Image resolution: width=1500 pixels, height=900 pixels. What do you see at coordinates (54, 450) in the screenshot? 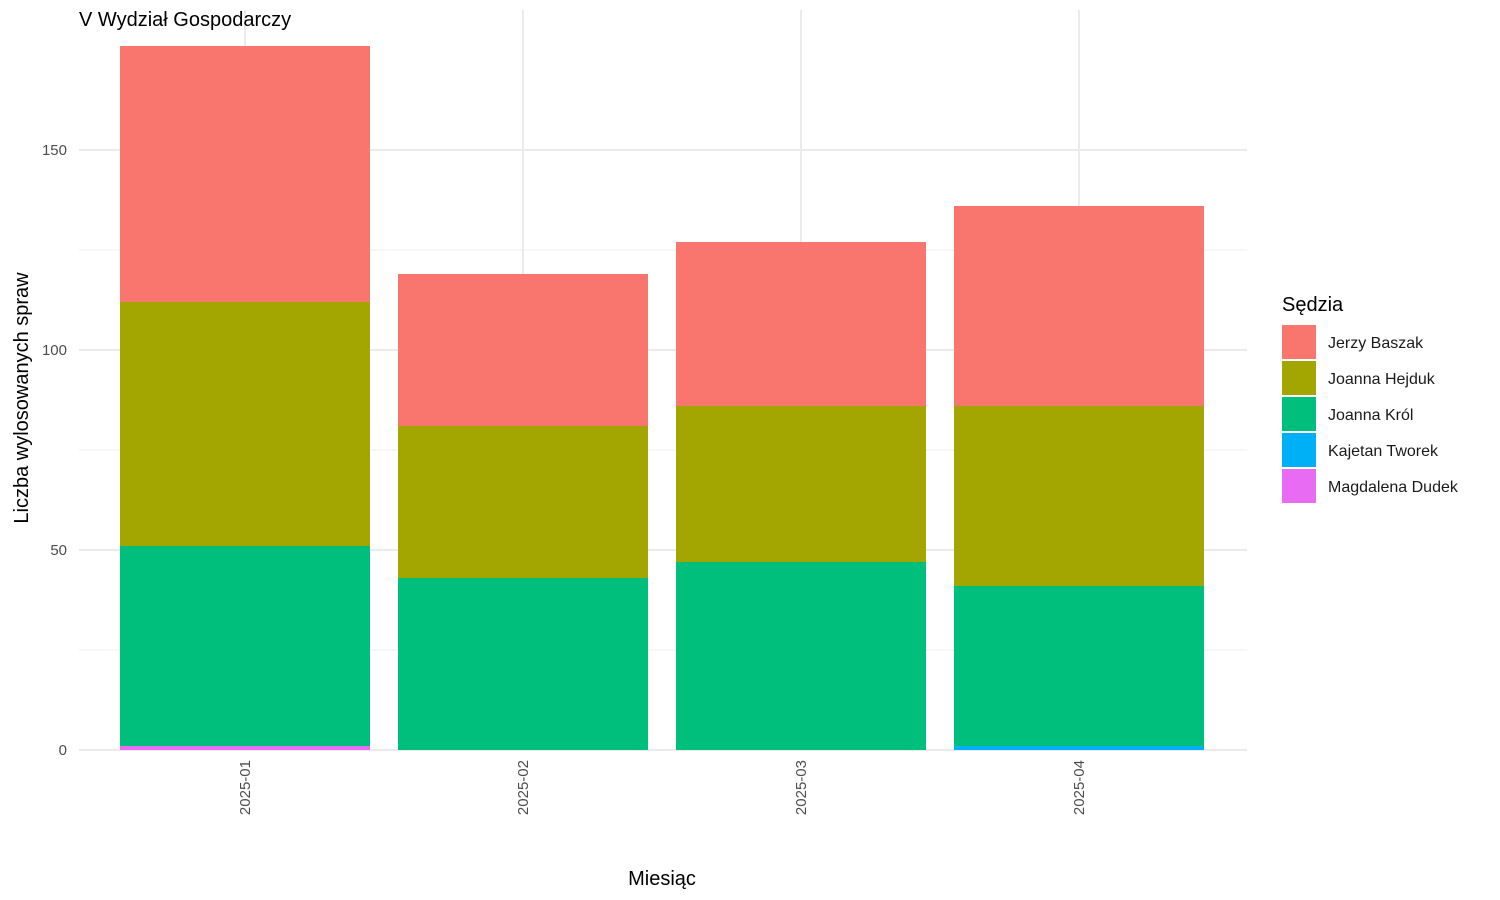
I see `y-tick-labels: 0 50 100 150` at bounding box center [54, 450].